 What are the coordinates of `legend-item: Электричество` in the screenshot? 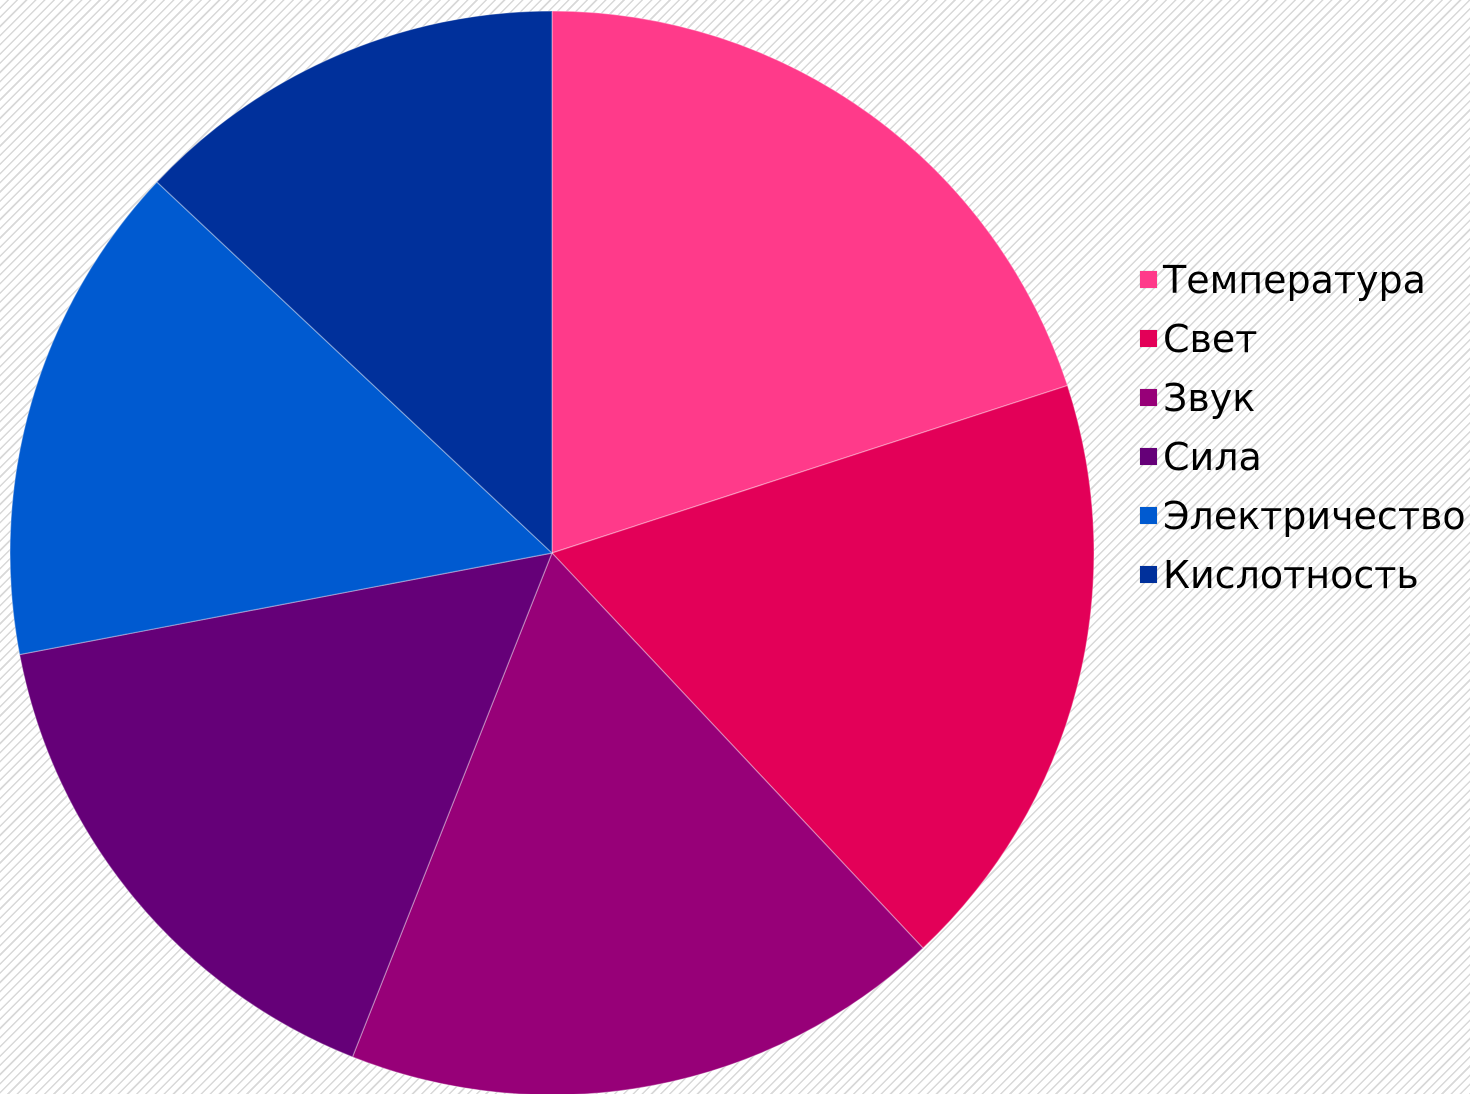 It's located at (1303, 515).